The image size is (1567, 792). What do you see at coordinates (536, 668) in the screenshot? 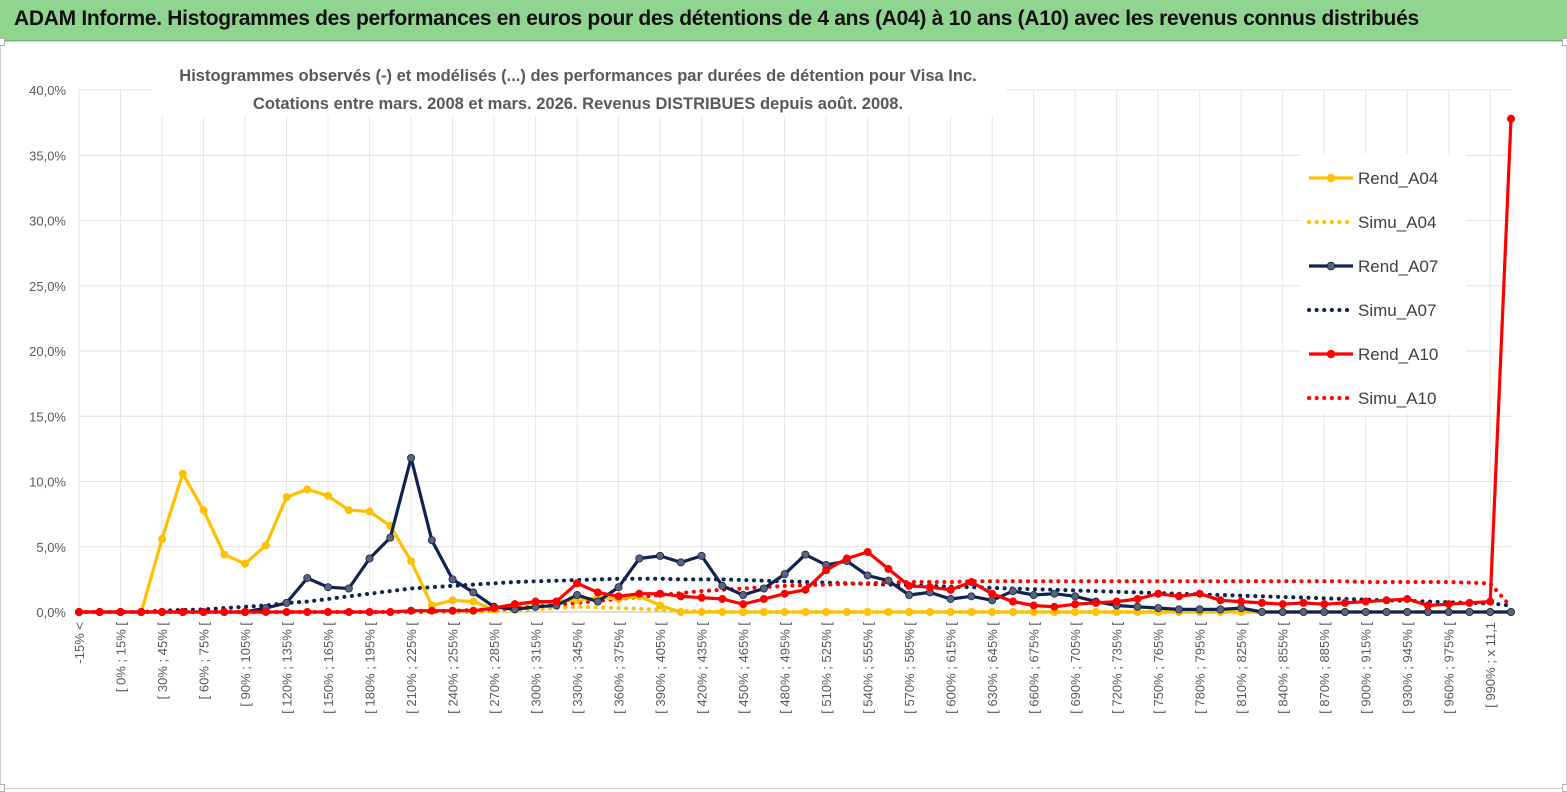
I see `x-tick-label: [ 300% ; 315% [` at bounding box center [536, 668].